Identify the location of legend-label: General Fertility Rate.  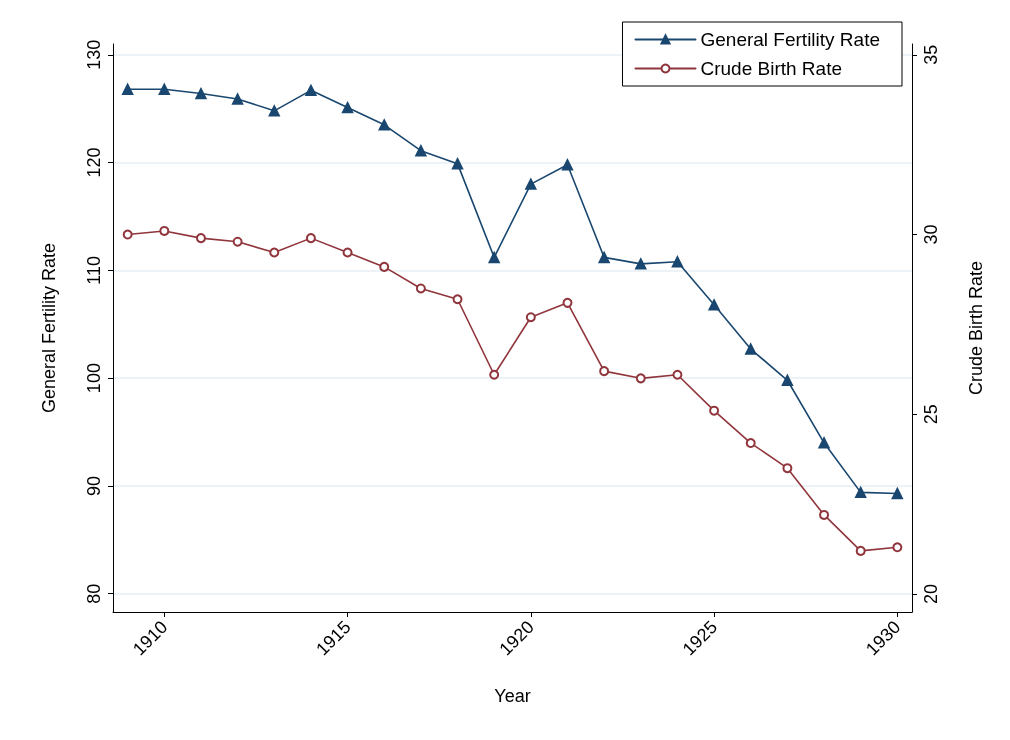
(790, 39).